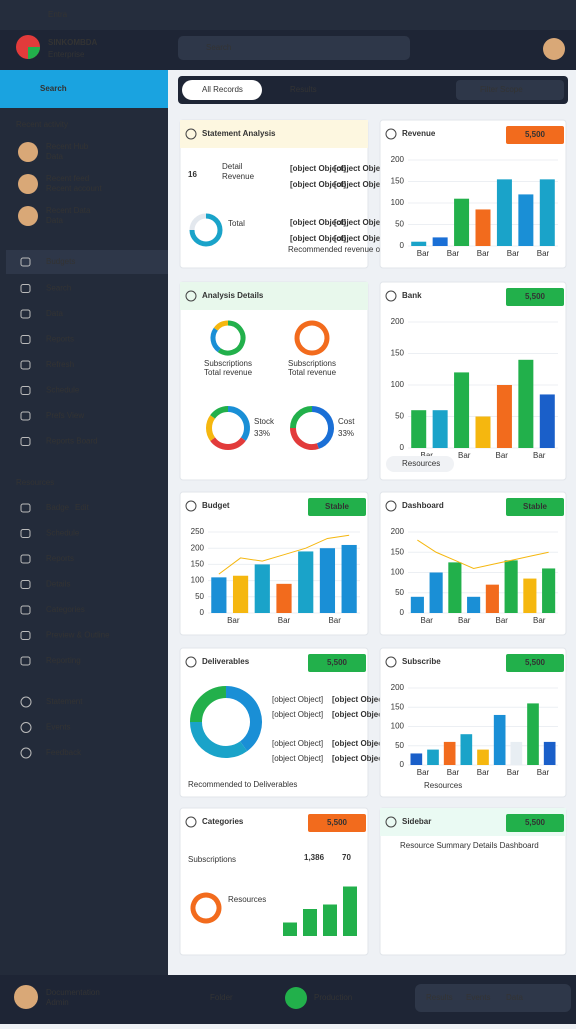 The width and height of the screenshot is (576, 1029). What do you see at coordinates (60, 261) in the screenshot?
I see `nav-item: Budgets` at bounding box center [60, 261].